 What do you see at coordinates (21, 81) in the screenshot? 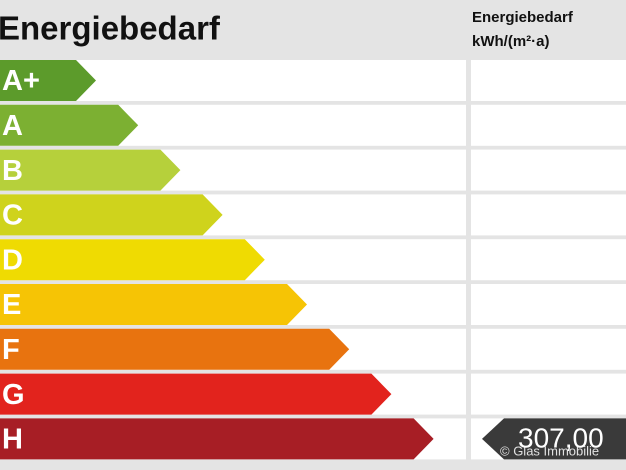
I see `class-label: A+` at bounding box center [21, 81].